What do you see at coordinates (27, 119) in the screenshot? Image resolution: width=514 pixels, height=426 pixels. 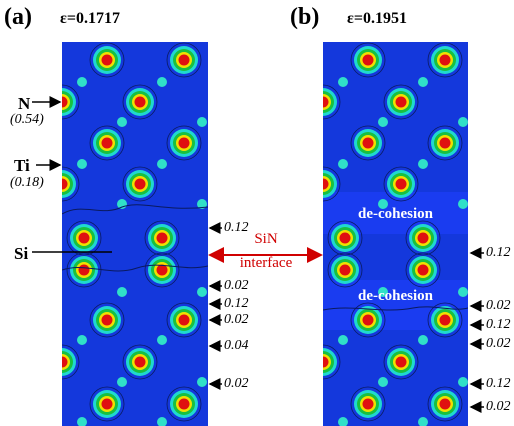 I see `n-fraction-label: (0.54)` at bounding box center [27, 119].